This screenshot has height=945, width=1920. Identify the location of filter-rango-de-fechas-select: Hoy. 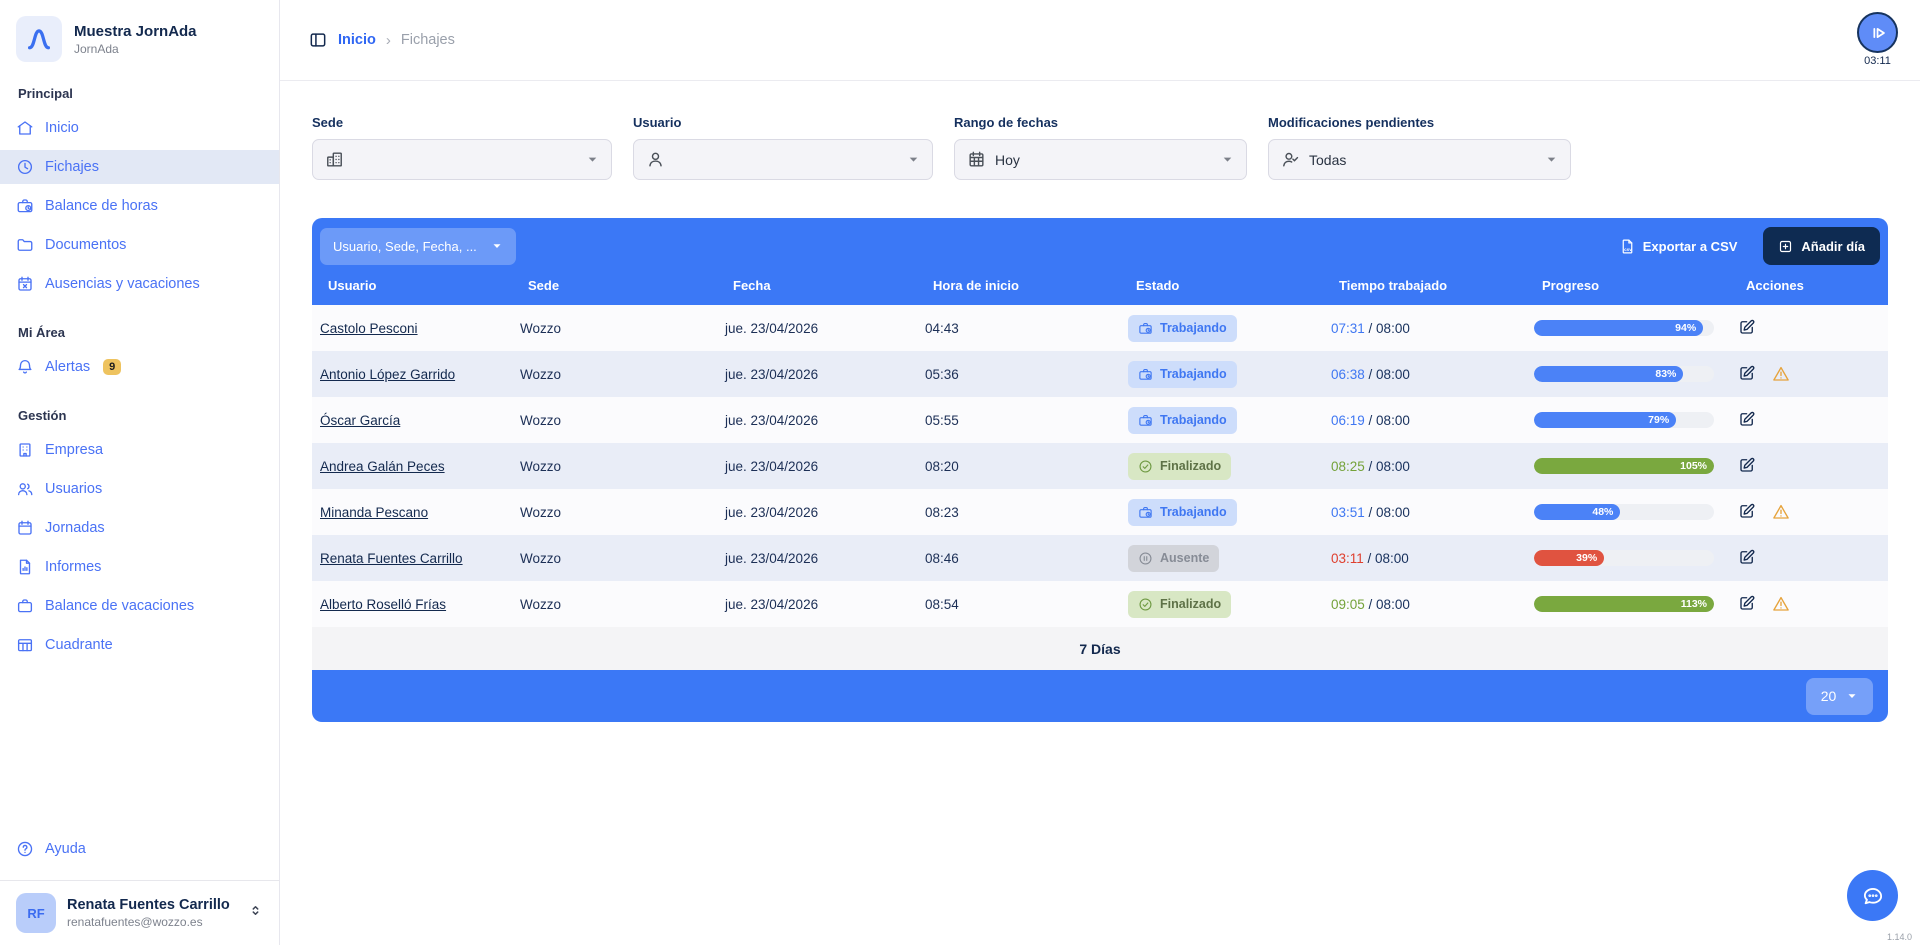
(1100, 159).